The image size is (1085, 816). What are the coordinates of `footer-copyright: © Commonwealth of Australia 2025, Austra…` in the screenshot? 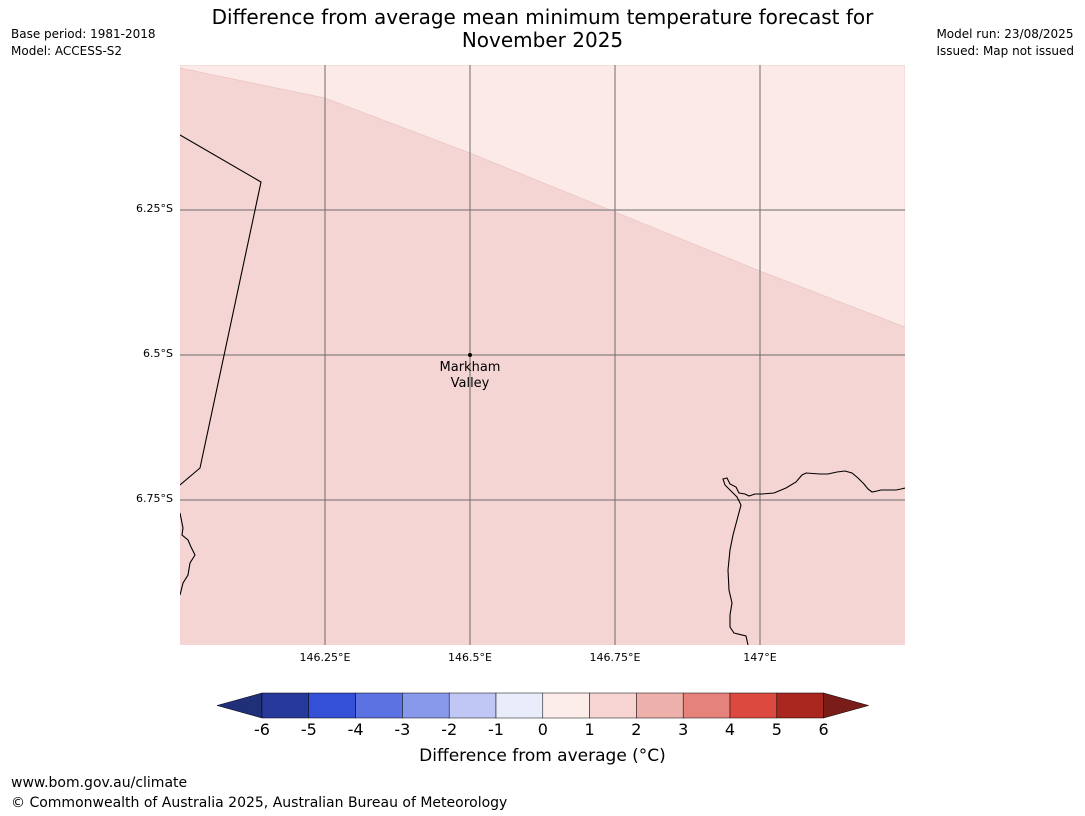 It's located at (259, 803).